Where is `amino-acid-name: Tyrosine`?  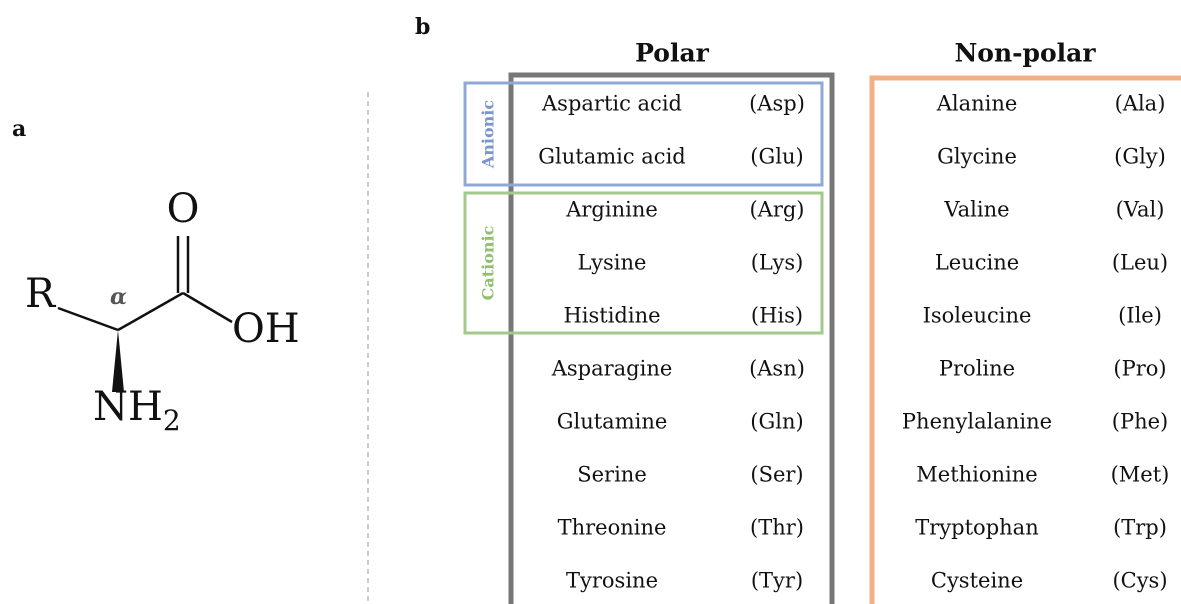 amino-acid-name: Tyrosine is located at coordinates (612, 581).